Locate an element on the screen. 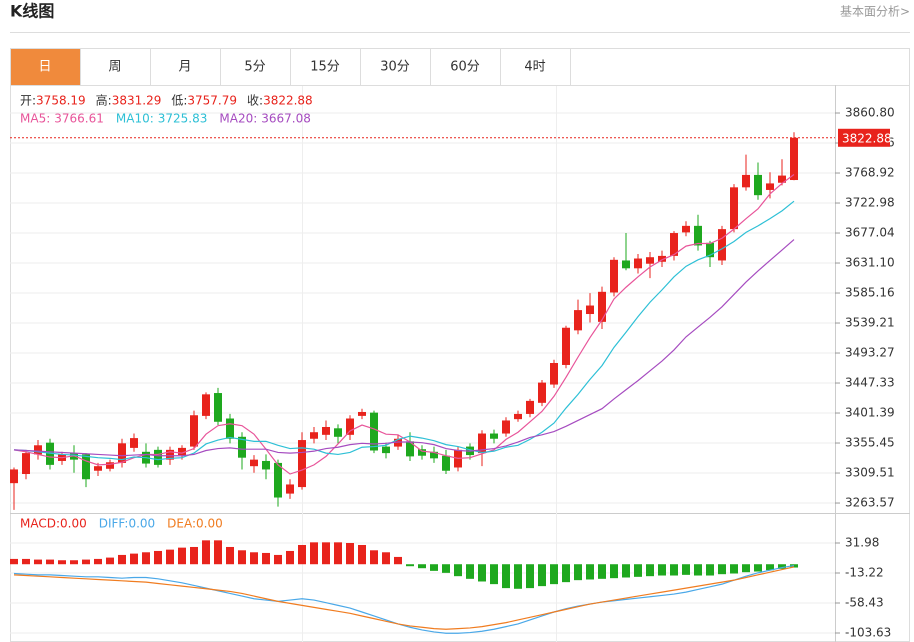 The height and width of the screenshot is (642, 914). tab-label: 30分 is located at coordinates (395, 67).